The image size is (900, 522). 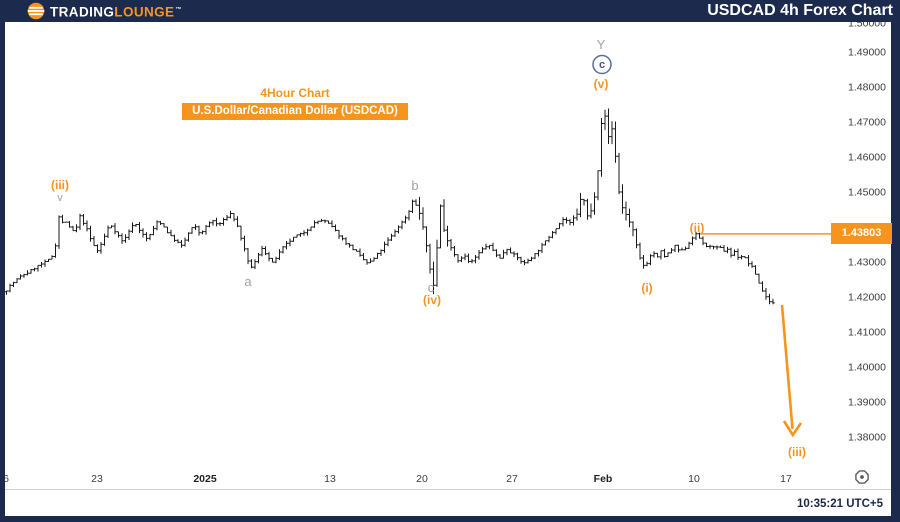 I want to click on brand-trademark: ™, so click(x=178, y=9).